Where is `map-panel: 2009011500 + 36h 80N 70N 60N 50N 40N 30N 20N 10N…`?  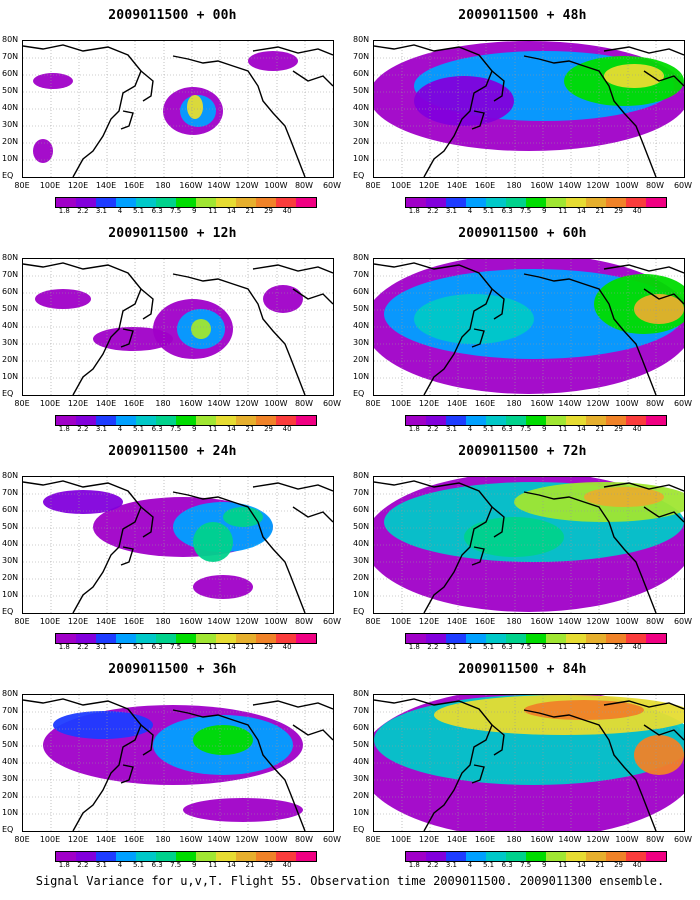
map-panel: 2009011500 + 36h 80N 70N 60N 50N 40N 30N 20N 10N… is located at coordinates (172, 763).